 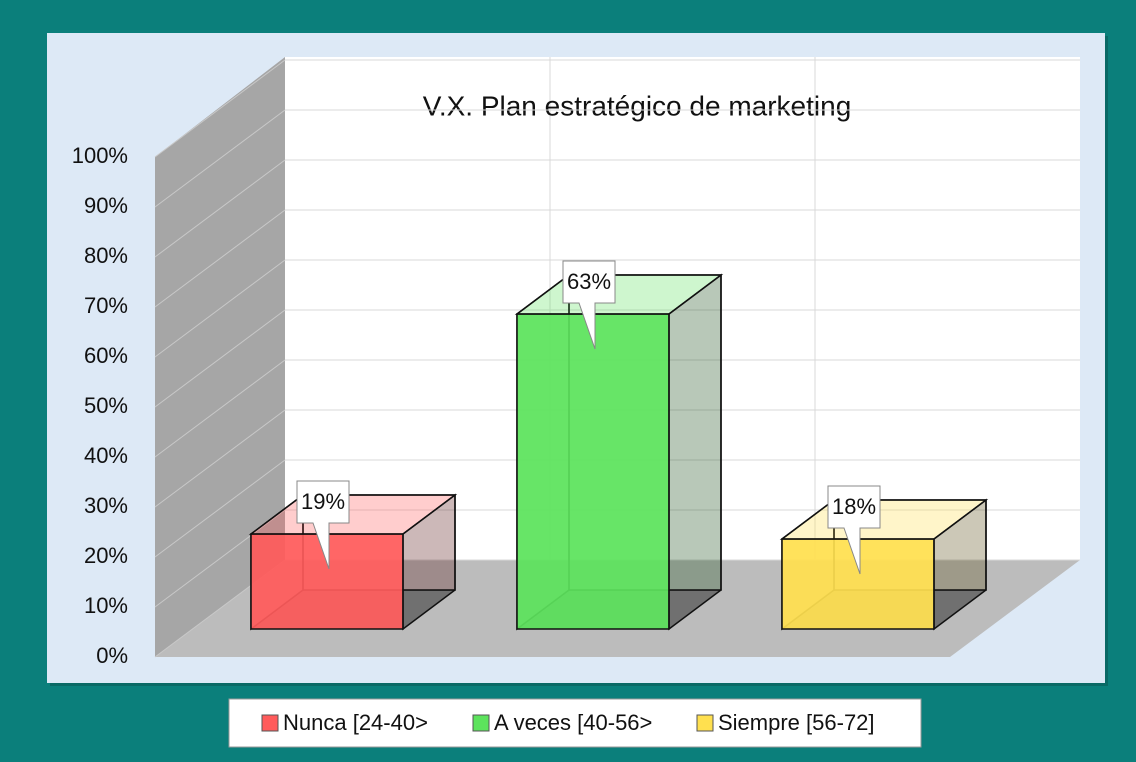 I want to click on legend-label: Nunca [24-40>, so click(x=355, y=722).